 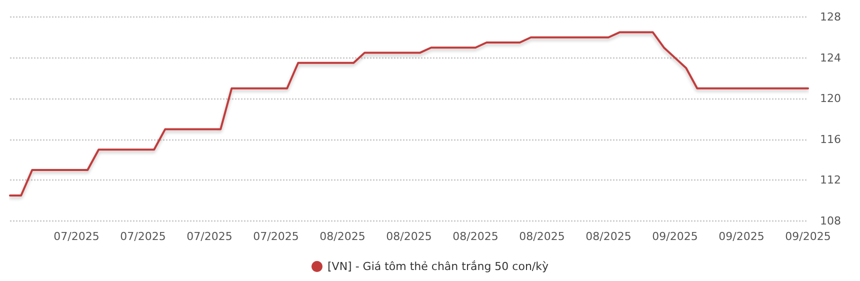 What do you see at coordinates (830, 221) in the screenshot?
I see `y-tick-label: 108` at bounding box center [830, 221].